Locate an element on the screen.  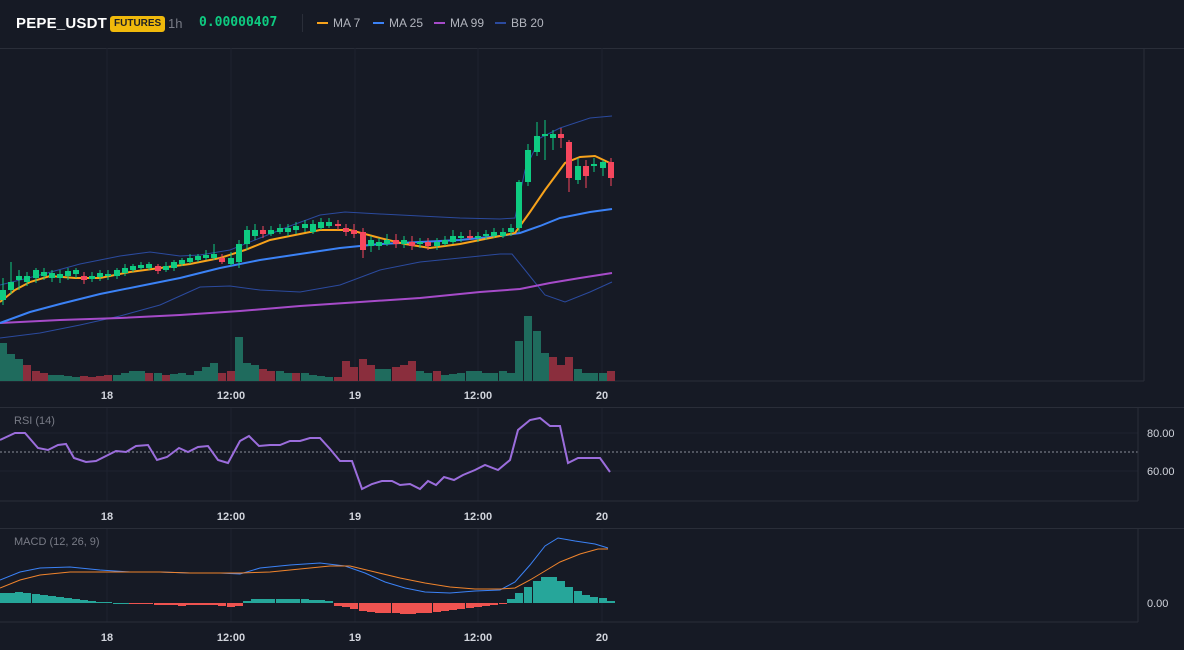
macd-chart: 0.00 is located at coordinates (592, 576).